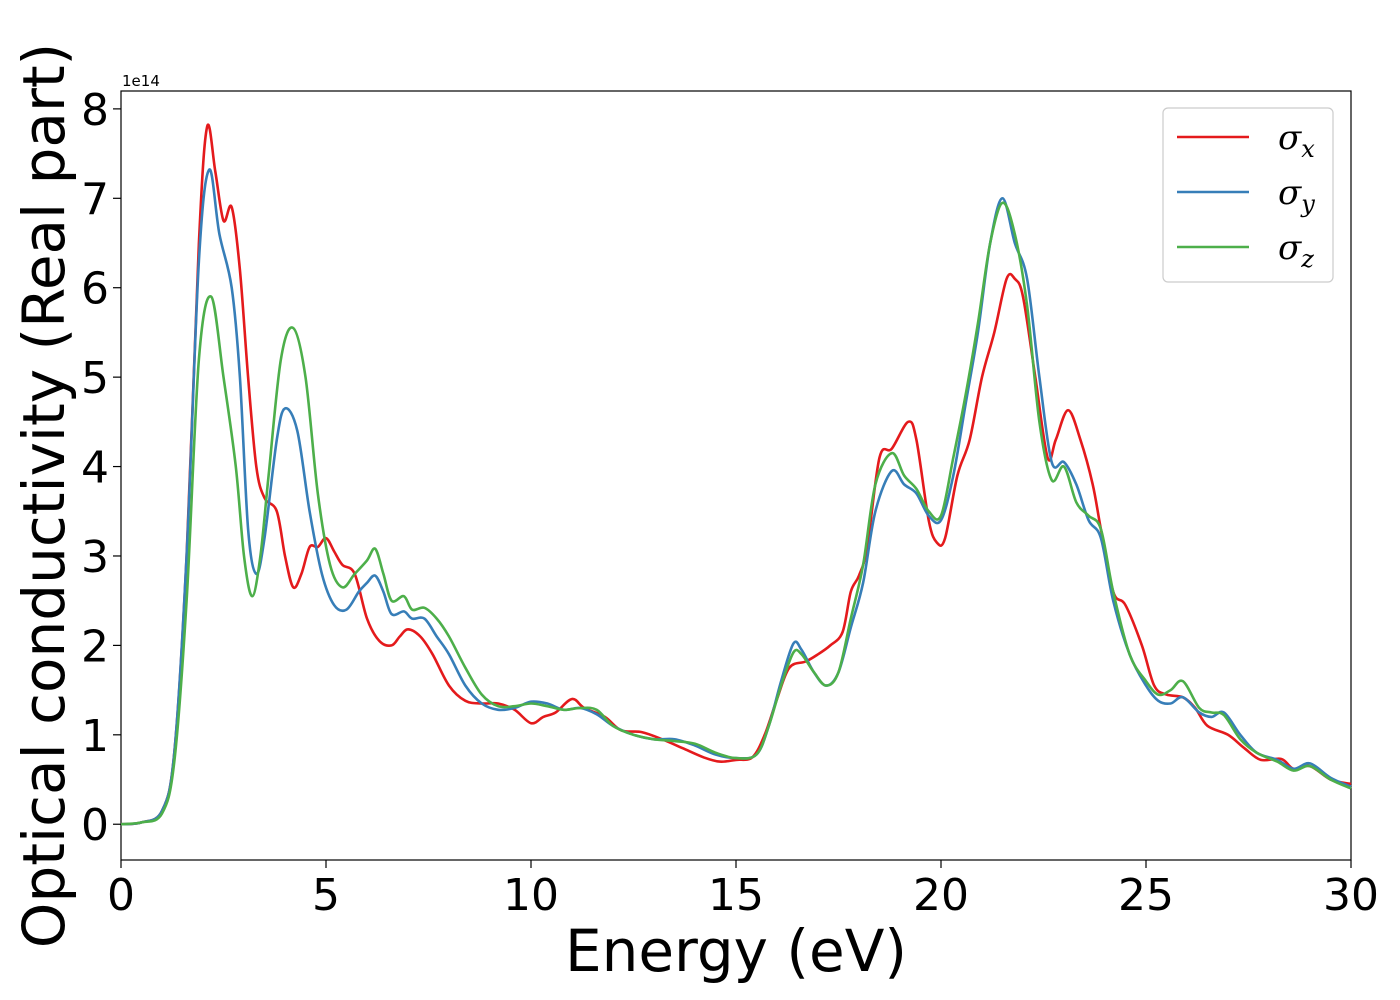  I want to click on y-tick-label: 5, so click(95, 378).